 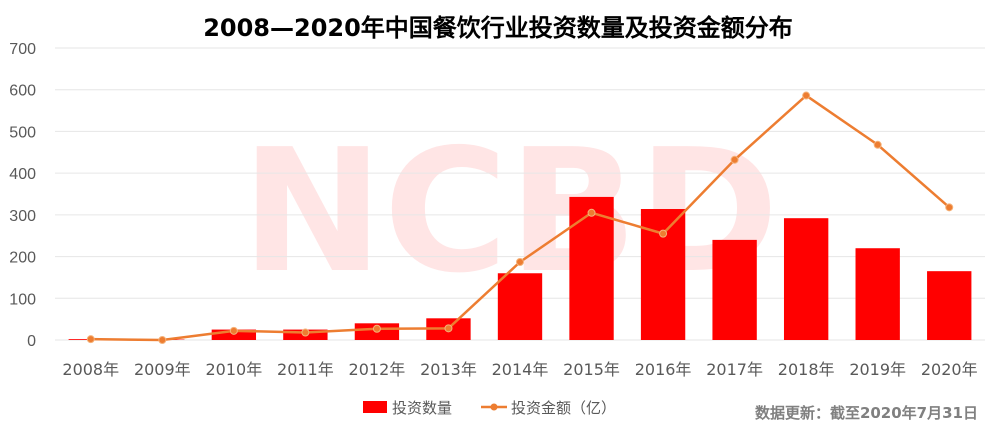 I want to click on y-tick-label: 300, so click(x=22, y=216).